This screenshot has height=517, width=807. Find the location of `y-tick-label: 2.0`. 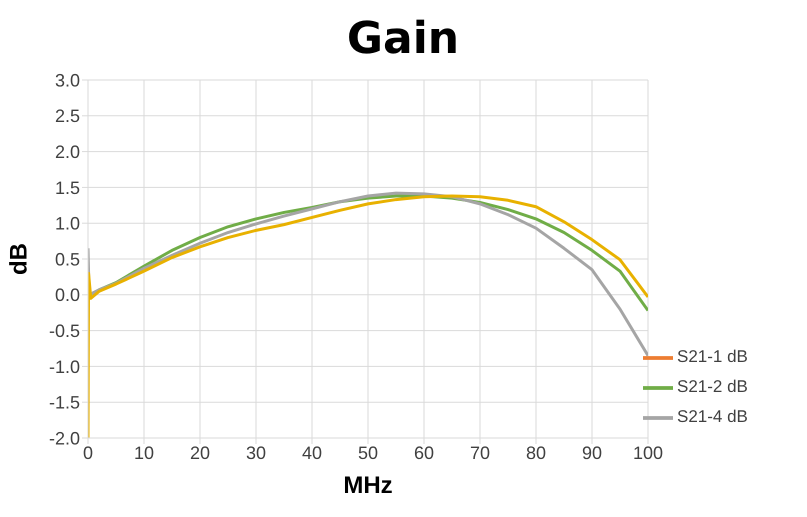

y-tick-label: 2.0 is located at coordinates (67, 152).